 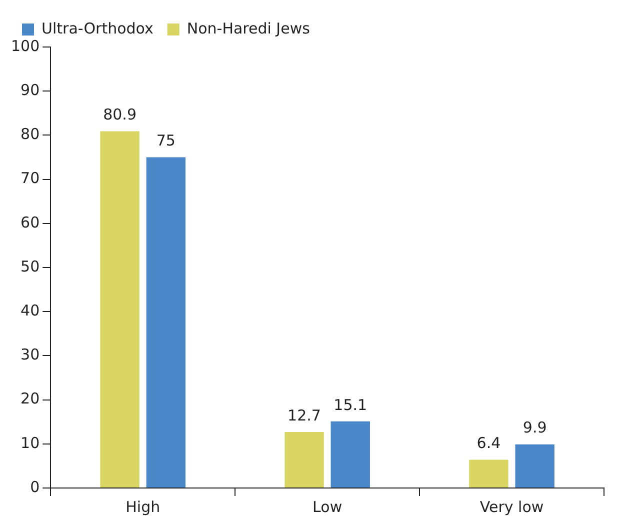 What do you see at coordinates (30, 355) in the screenshot?
I see `y-tick-label: 30` at bounding box center [30, 355].